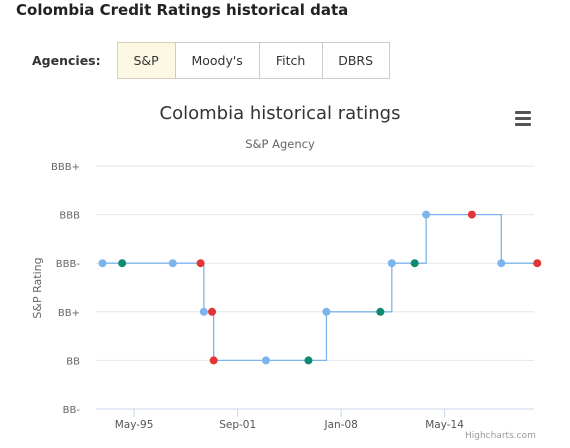 Image resolution: width=570 pixels, height=448 pixels. I want to click on x-tick-label: May-14, so click(444, 425).